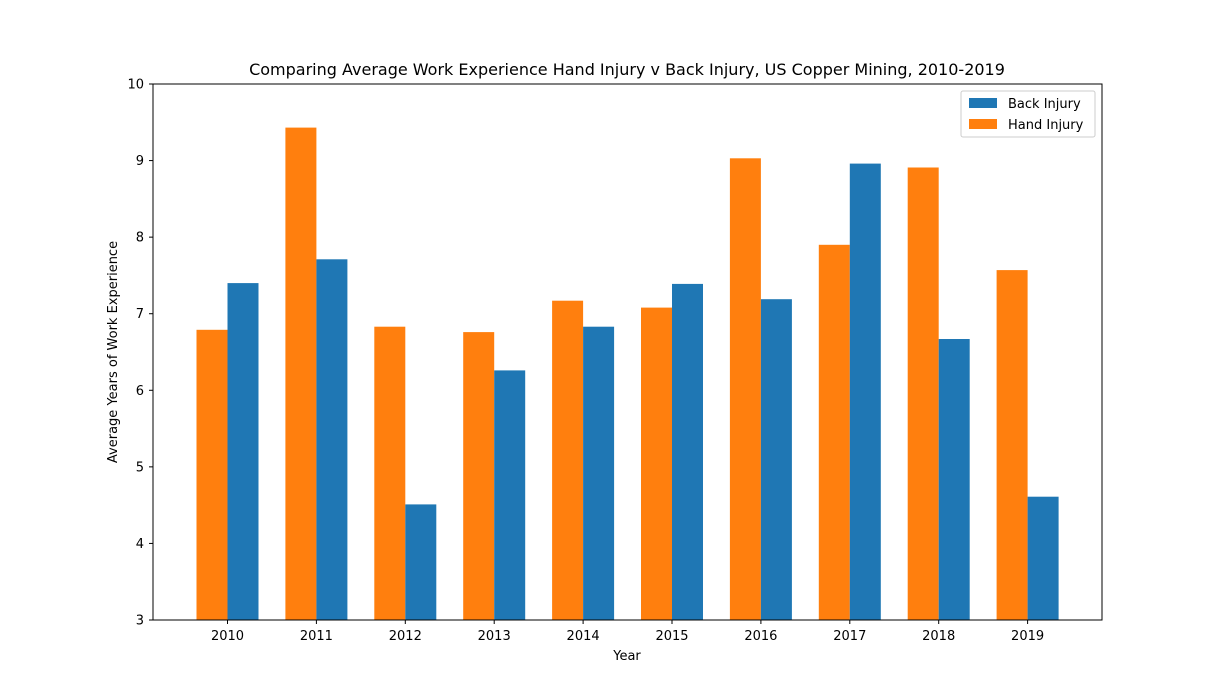 The height and width of the screenshot is (696, 1224). What do you see at coordinates (776, 459) in the screenshot?
I see `bar-back-injury-2016` at bounding box center [776, 459].